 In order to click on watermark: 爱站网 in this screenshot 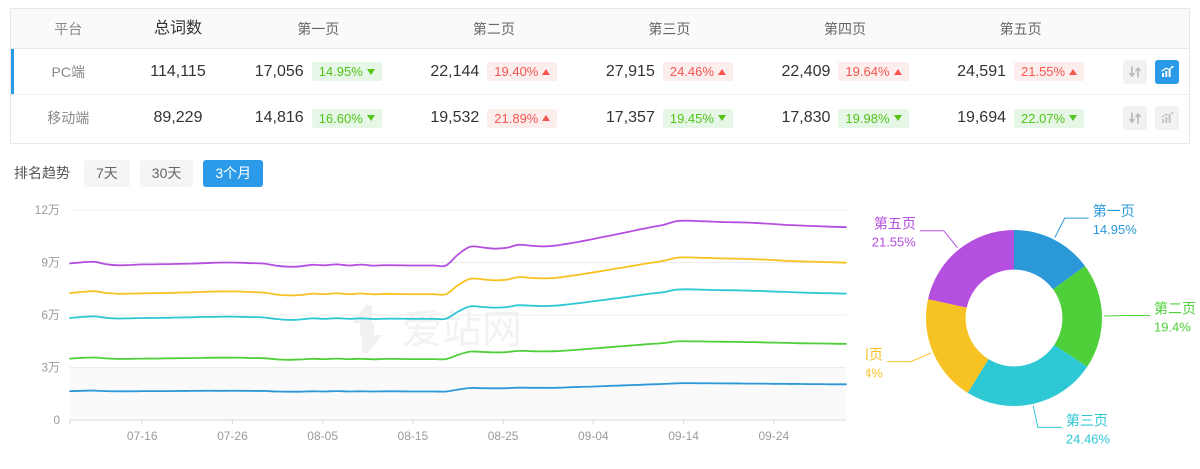, I will do `click(437, 329)`.